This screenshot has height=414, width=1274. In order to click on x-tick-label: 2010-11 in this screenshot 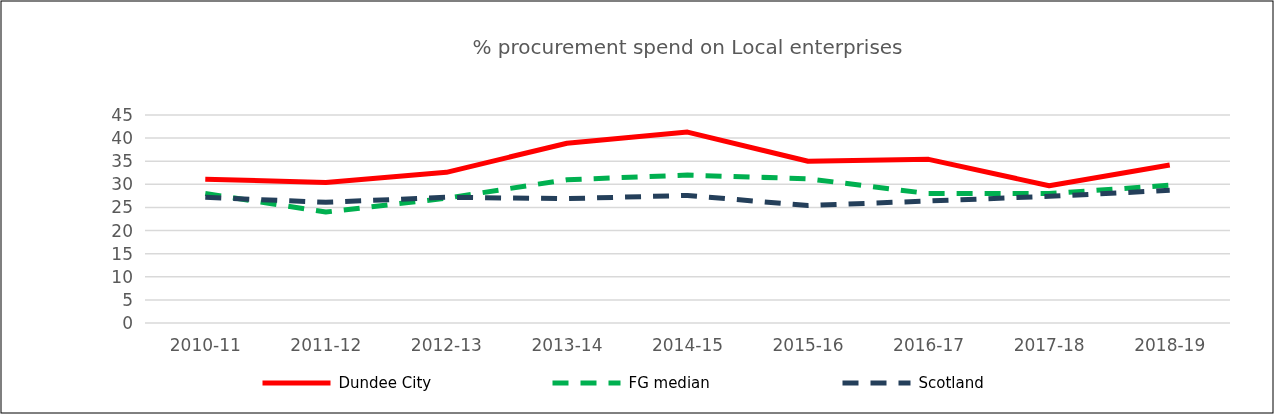, I will do `click(205, 345)`.